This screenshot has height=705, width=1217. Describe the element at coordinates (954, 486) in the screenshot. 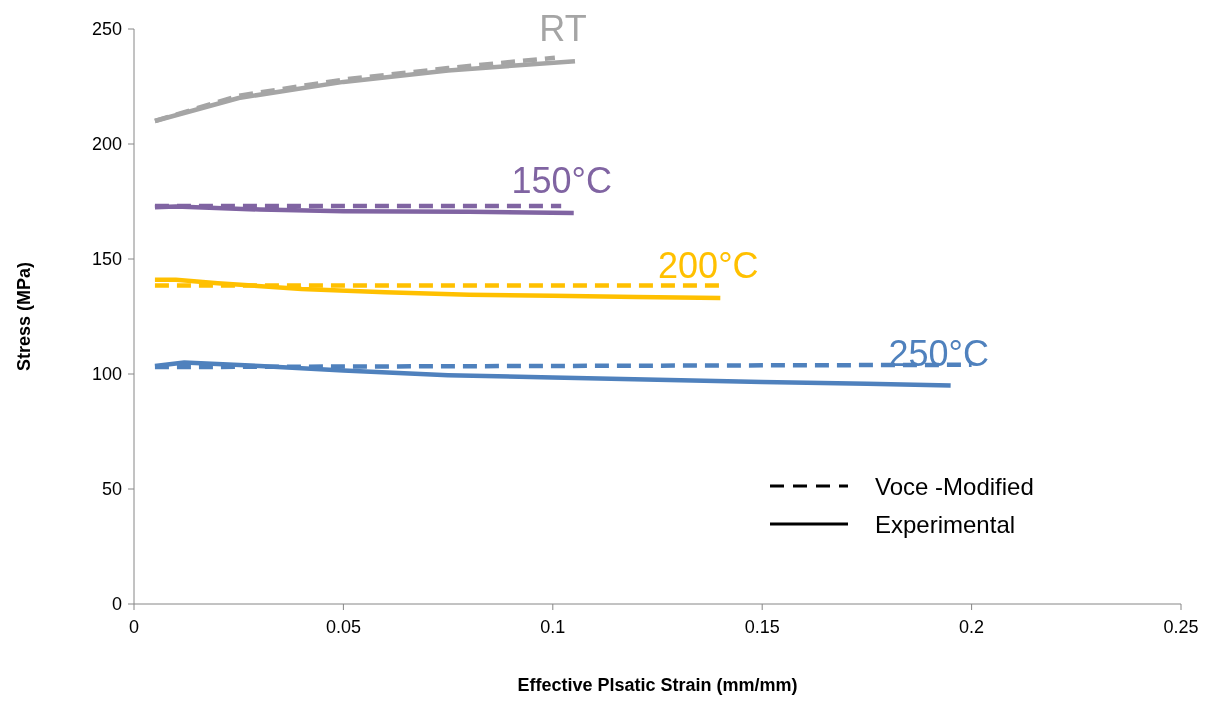

I see `annotation: Voce -Modified` at that location.